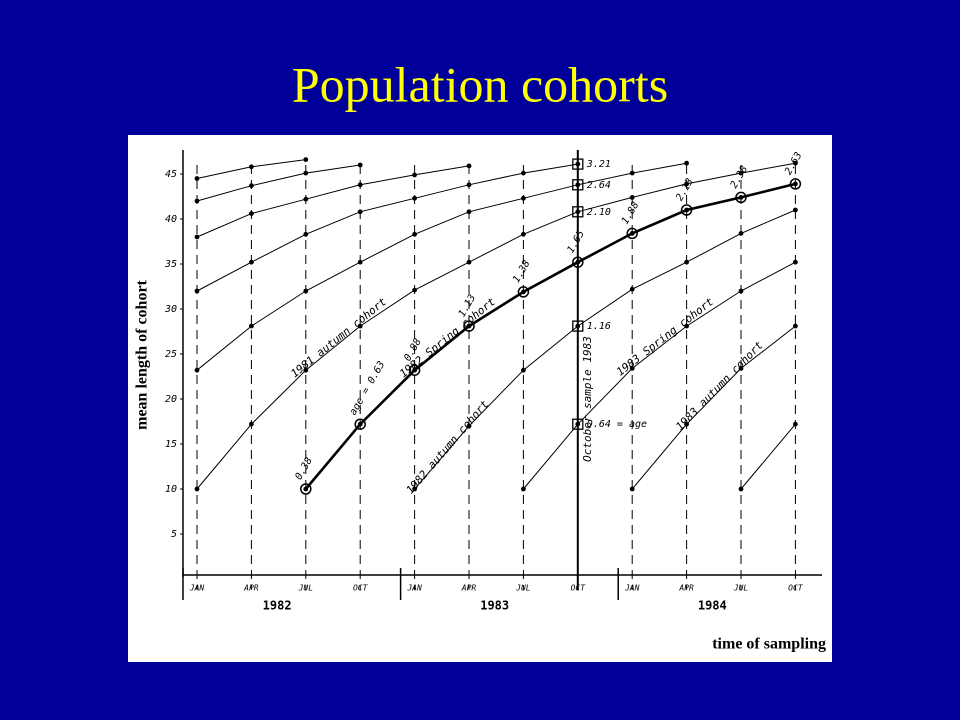 The image size is (960, 720). What do you see at coordinates (712, 606) in the screenshot?
I see `year-label: 1984` at bounding box center [712, 606].